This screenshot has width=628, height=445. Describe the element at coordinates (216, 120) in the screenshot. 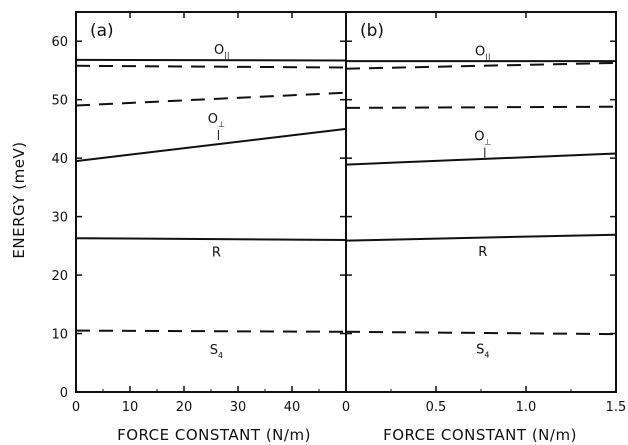

I see `mode-label-a-2: O⊥` at that location.